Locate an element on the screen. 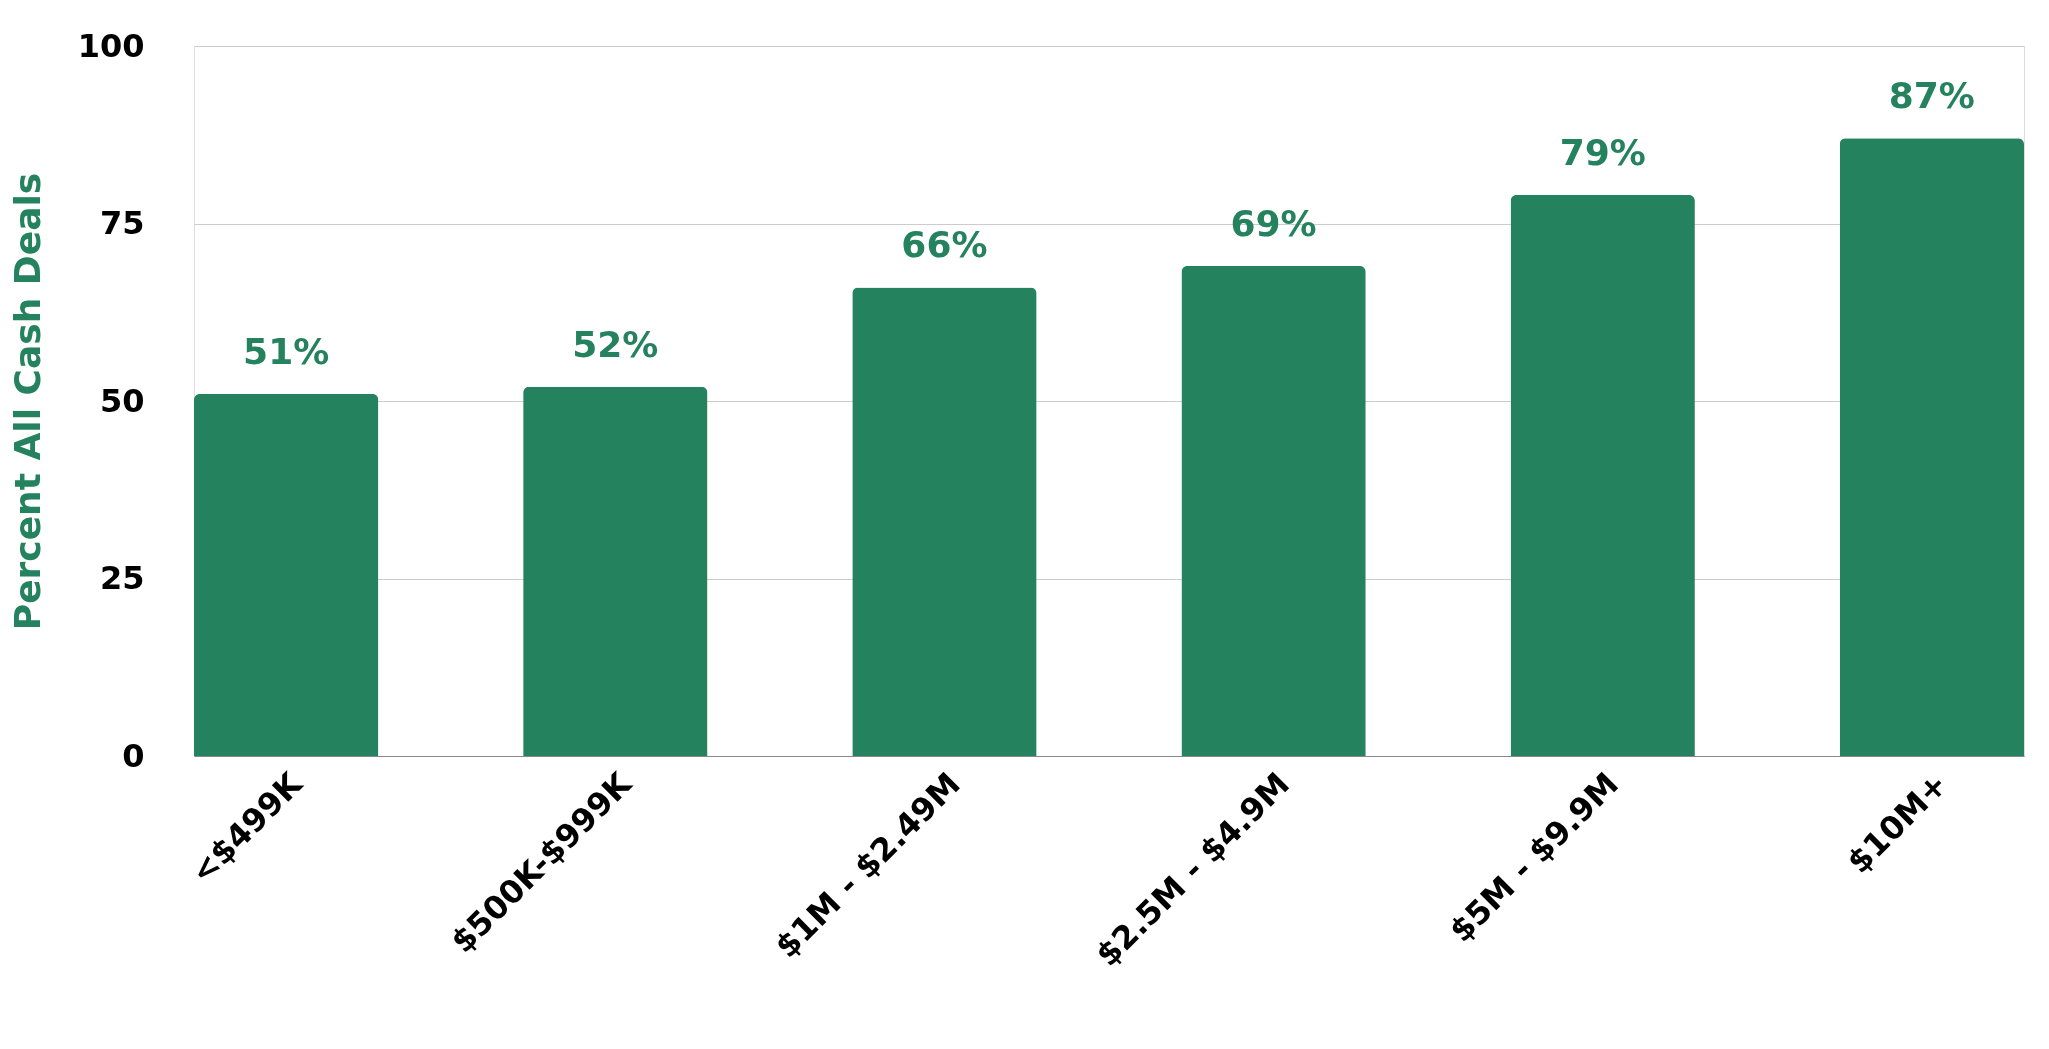 This screenshot has width=2049, height=1049. y-tick-label: 50 is located at coordinates (122, 400).